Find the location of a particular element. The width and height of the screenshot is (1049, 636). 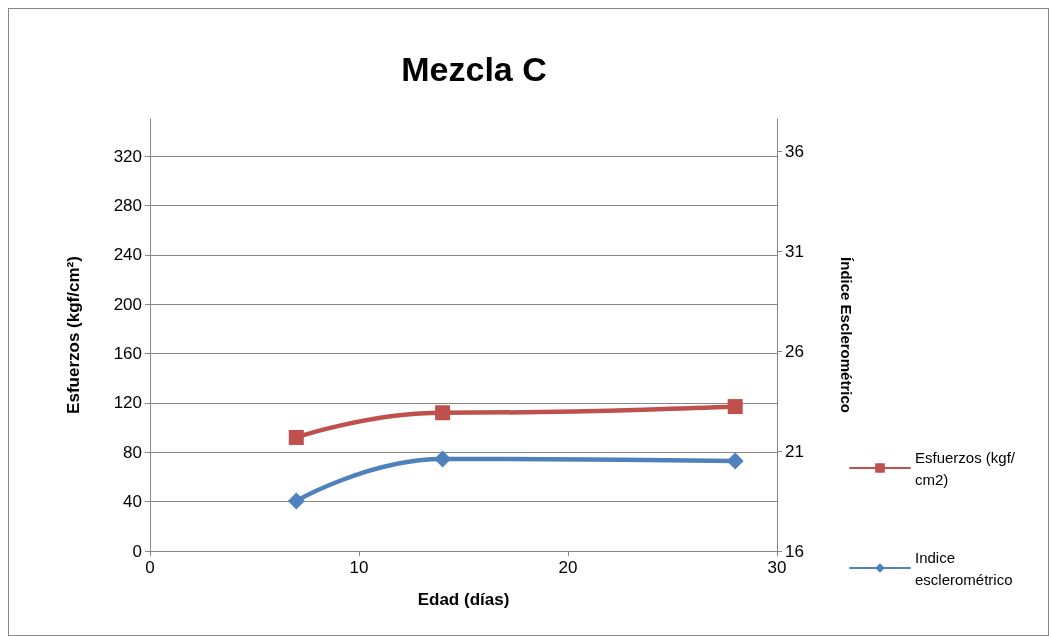

y-tick-label: 320 is located at coordinates (127, 156).